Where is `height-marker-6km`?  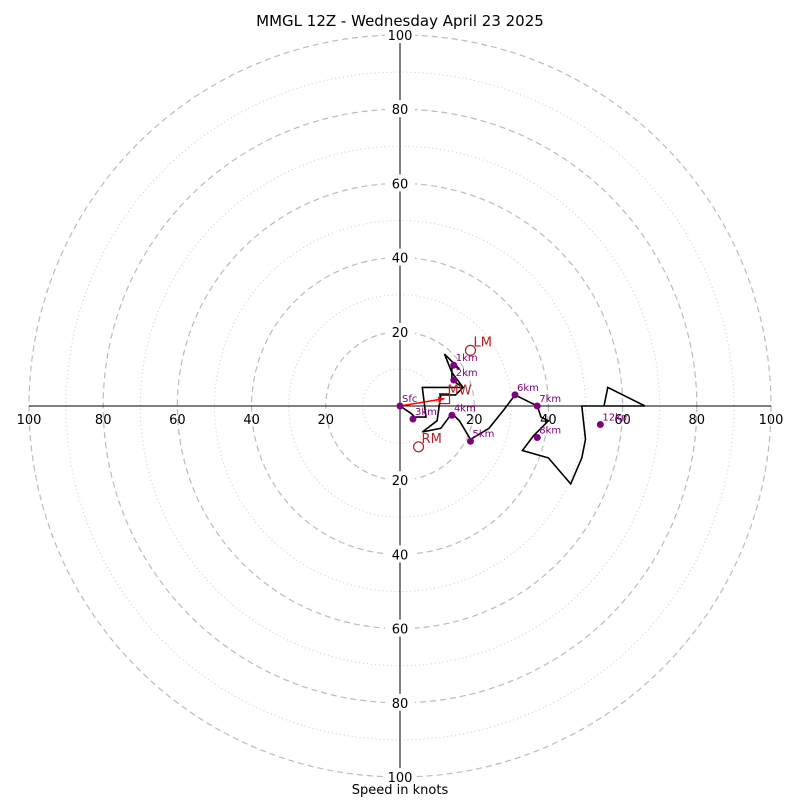 height-marker-6km is located at coordinates (515, 395).